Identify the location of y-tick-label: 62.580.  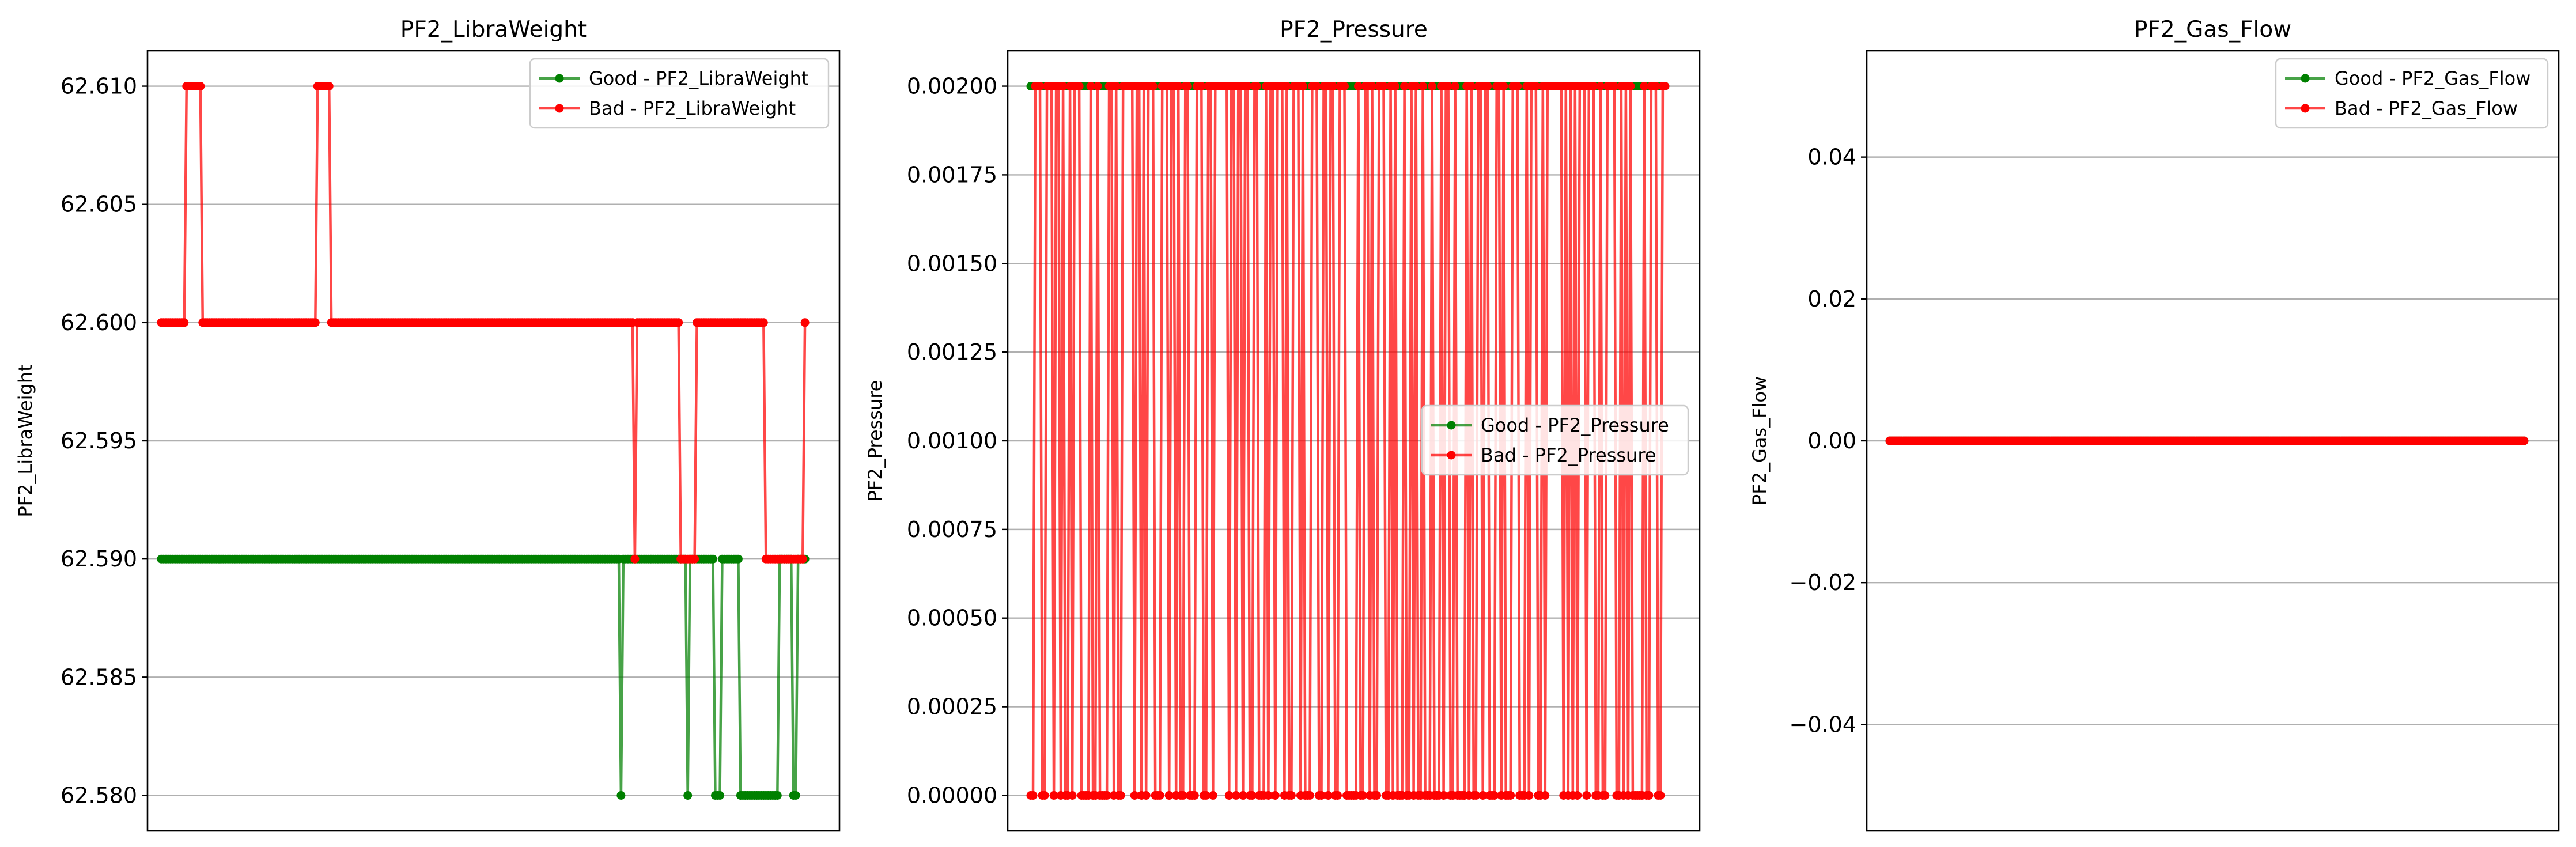
(98, 795).